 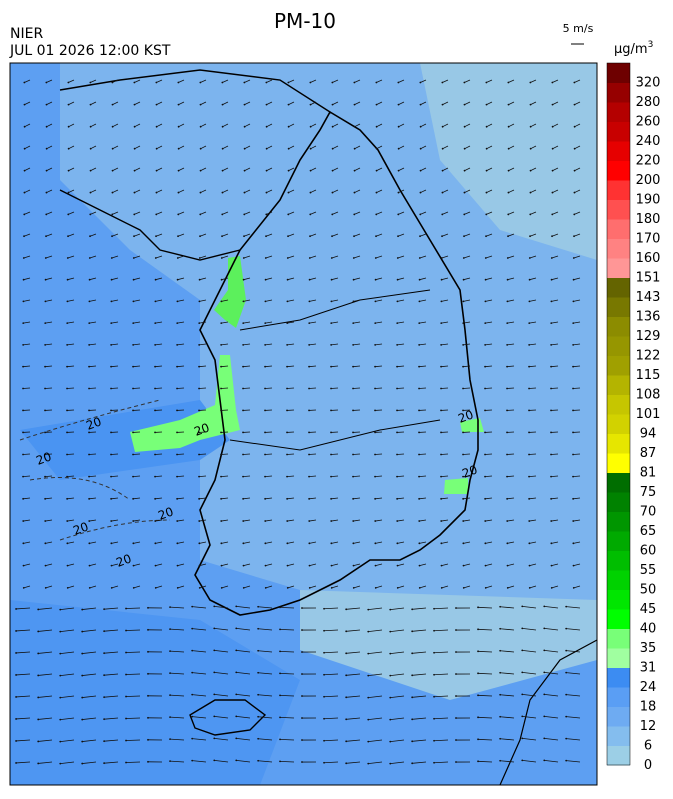 I want to click on colorbar-label: 220, so click(x=648, y=161).